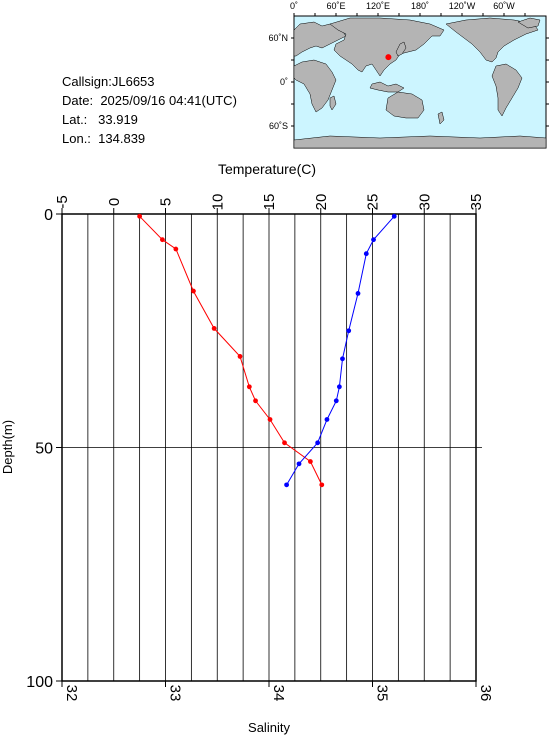 The height and width of the screenshot is (736, 553). I want to click on station-marker, so click(388, 57).